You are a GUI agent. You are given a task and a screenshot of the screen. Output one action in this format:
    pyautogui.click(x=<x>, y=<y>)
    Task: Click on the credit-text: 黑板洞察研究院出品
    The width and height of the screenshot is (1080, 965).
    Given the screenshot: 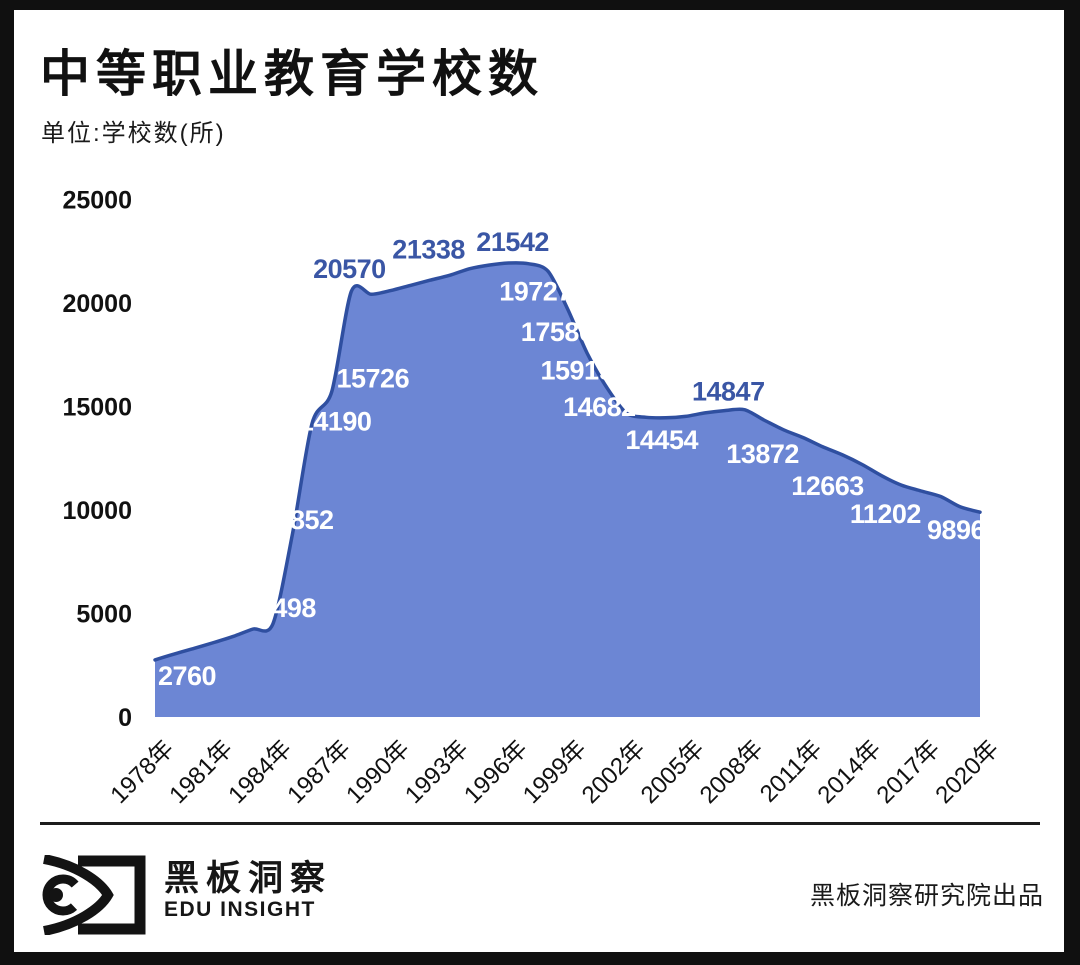 What is the action you would take?
    pyautogui.click(x=926, y=896)
    